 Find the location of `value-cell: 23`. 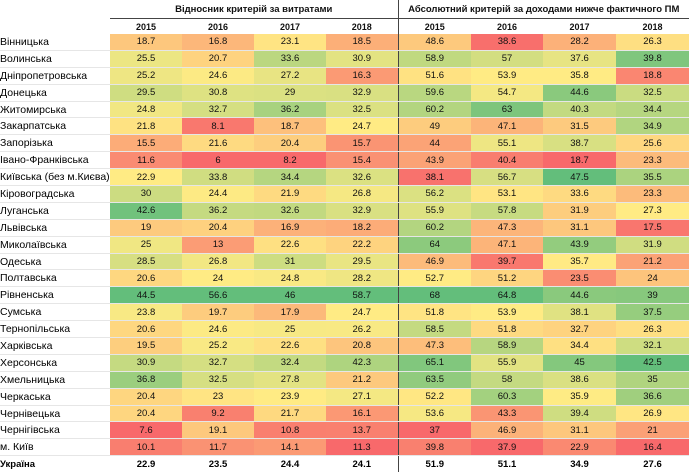

value-cell: 23 is located at coordinates (218, 397).